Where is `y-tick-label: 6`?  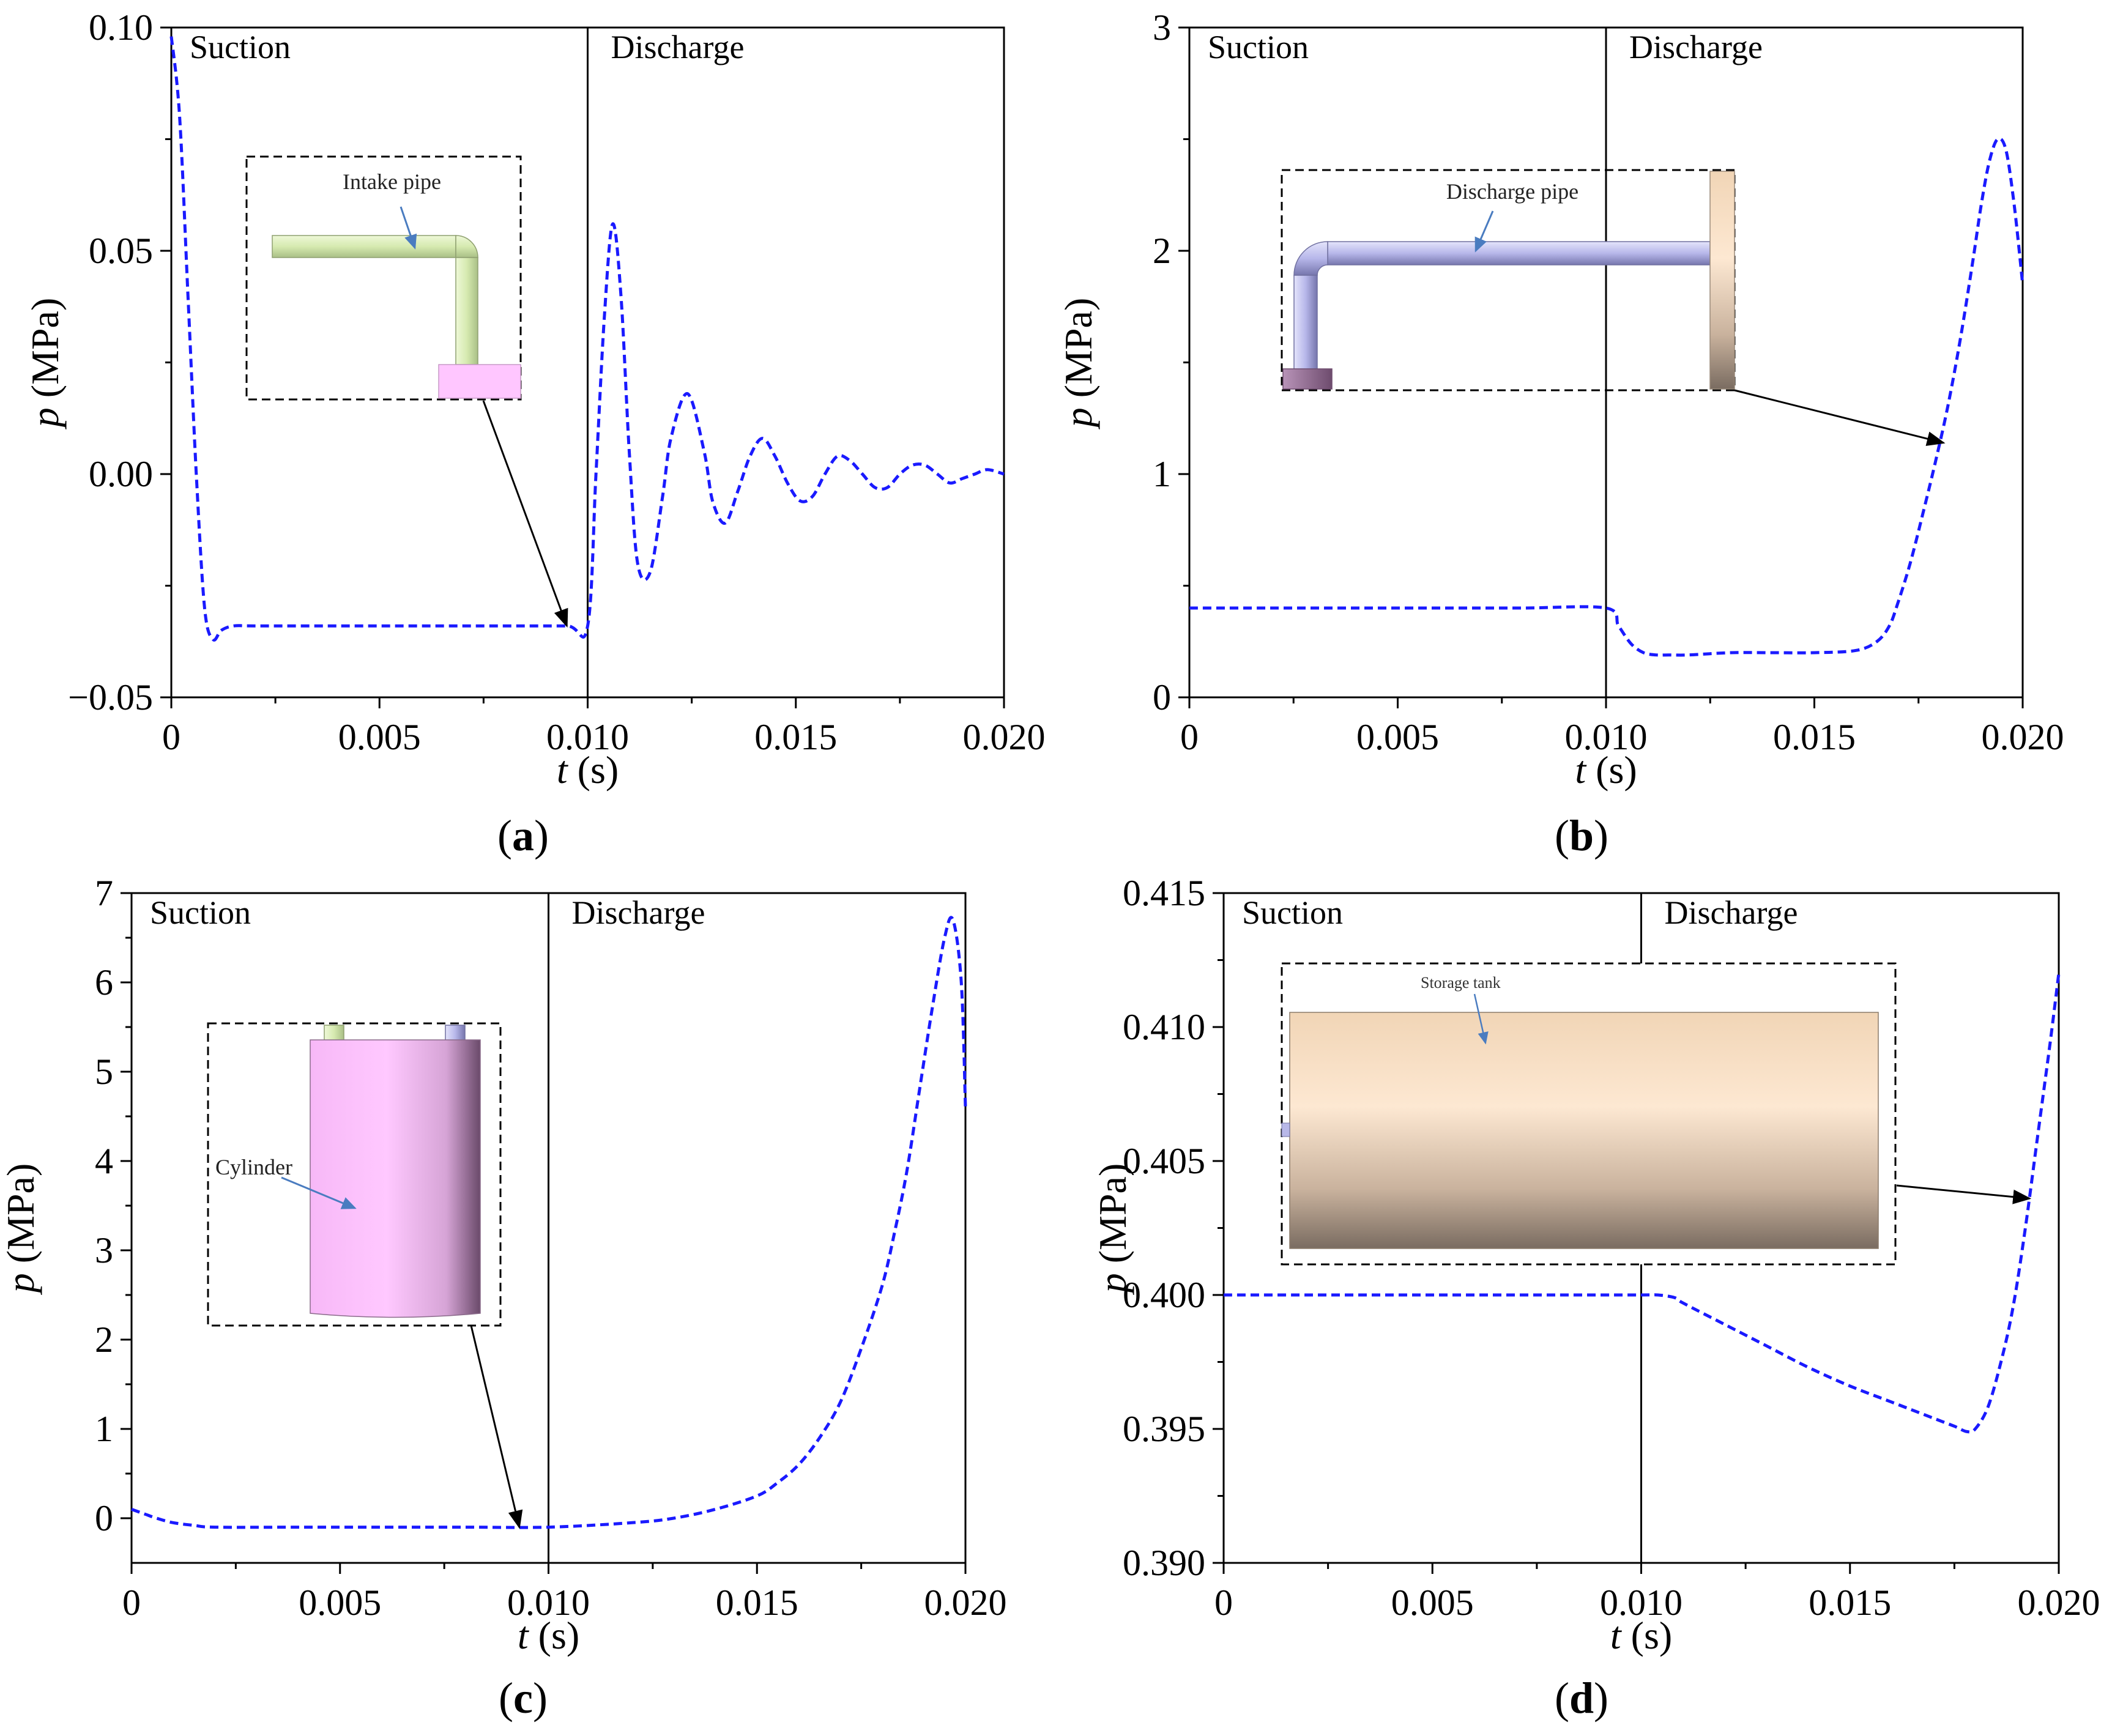 y-tick-label: 6 is located at coordinates (104, 982).